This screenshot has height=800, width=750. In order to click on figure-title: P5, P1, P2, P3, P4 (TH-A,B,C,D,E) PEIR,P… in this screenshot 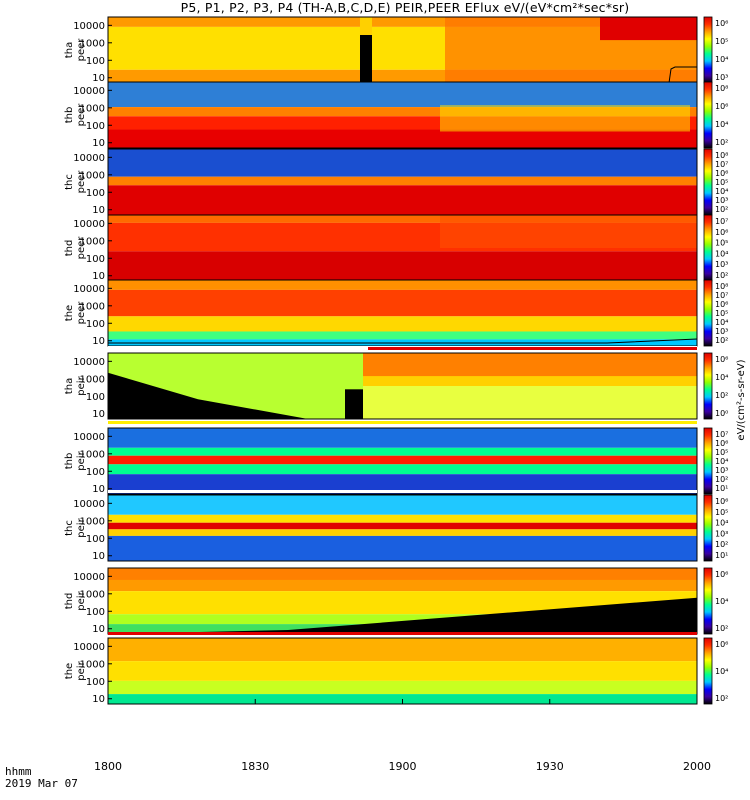, I will do `click(405, 7)`.